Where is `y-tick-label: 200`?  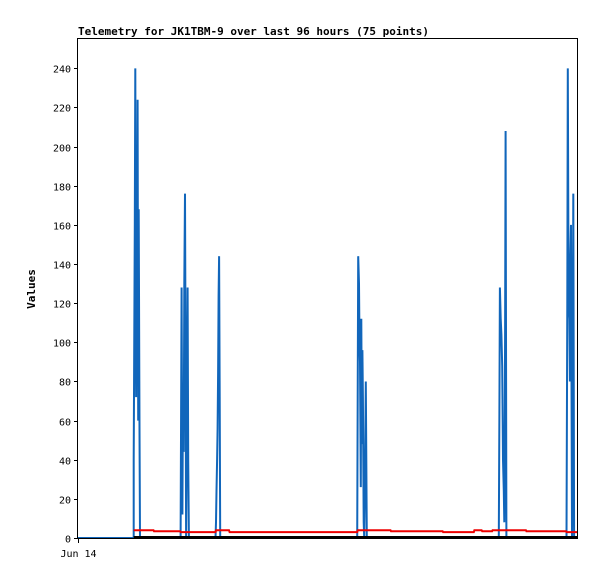
y-tick-label: 200 is located at coordinates (62, 149).